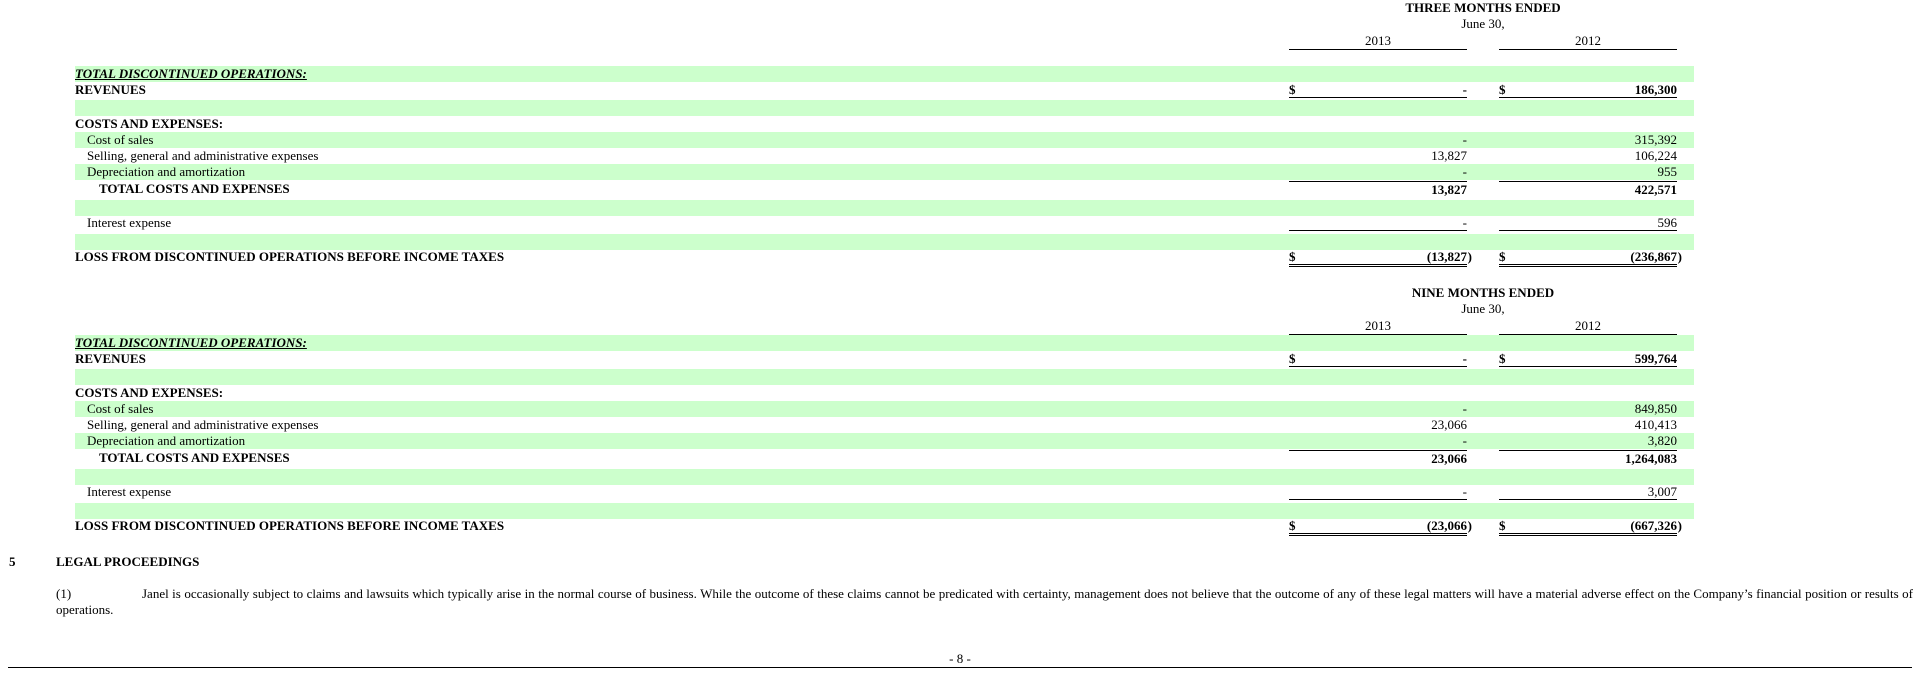  I want to click on cost-of-sales-2012: 849,850, so click(1655, 408).